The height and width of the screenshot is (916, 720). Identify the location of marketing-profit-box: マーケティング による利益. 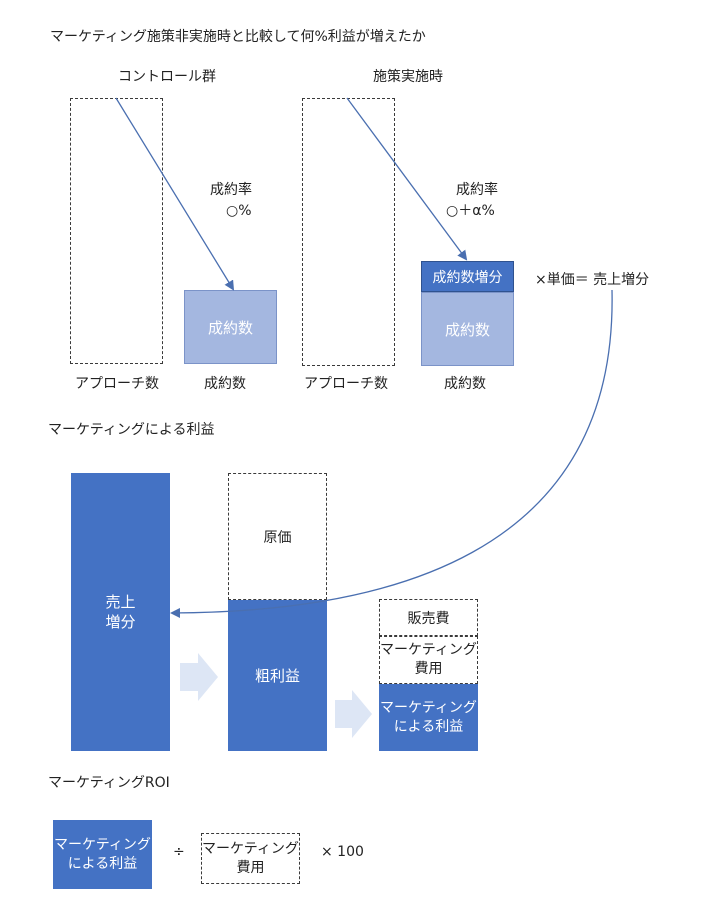
(428, 717).